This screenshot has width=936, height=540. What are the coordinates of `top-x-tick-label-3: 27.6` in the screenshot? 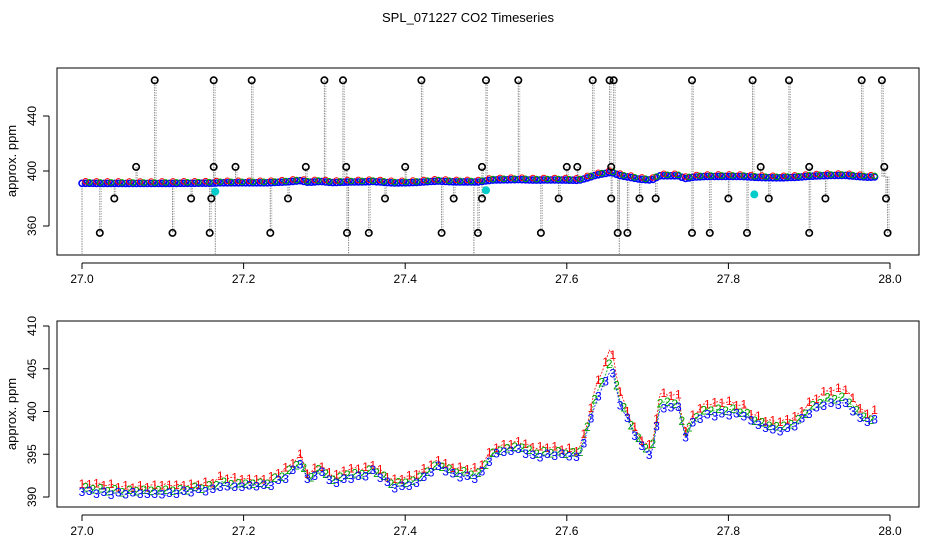 It's located at (567, 279).